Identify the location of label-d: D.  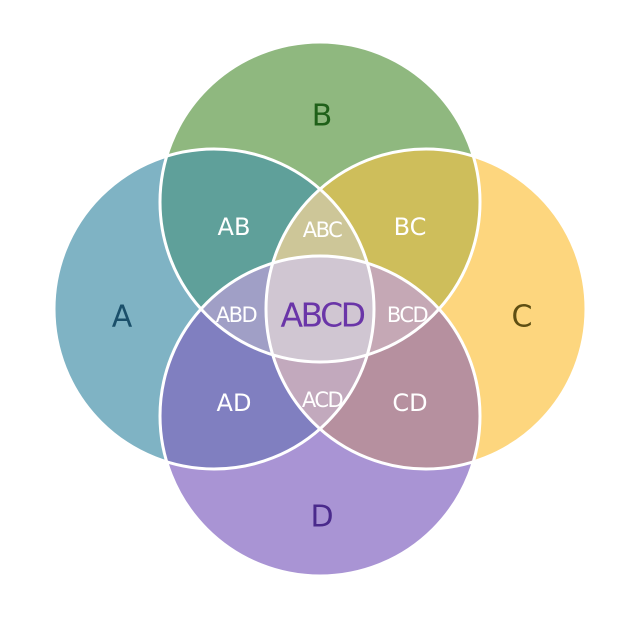
(321, 517).